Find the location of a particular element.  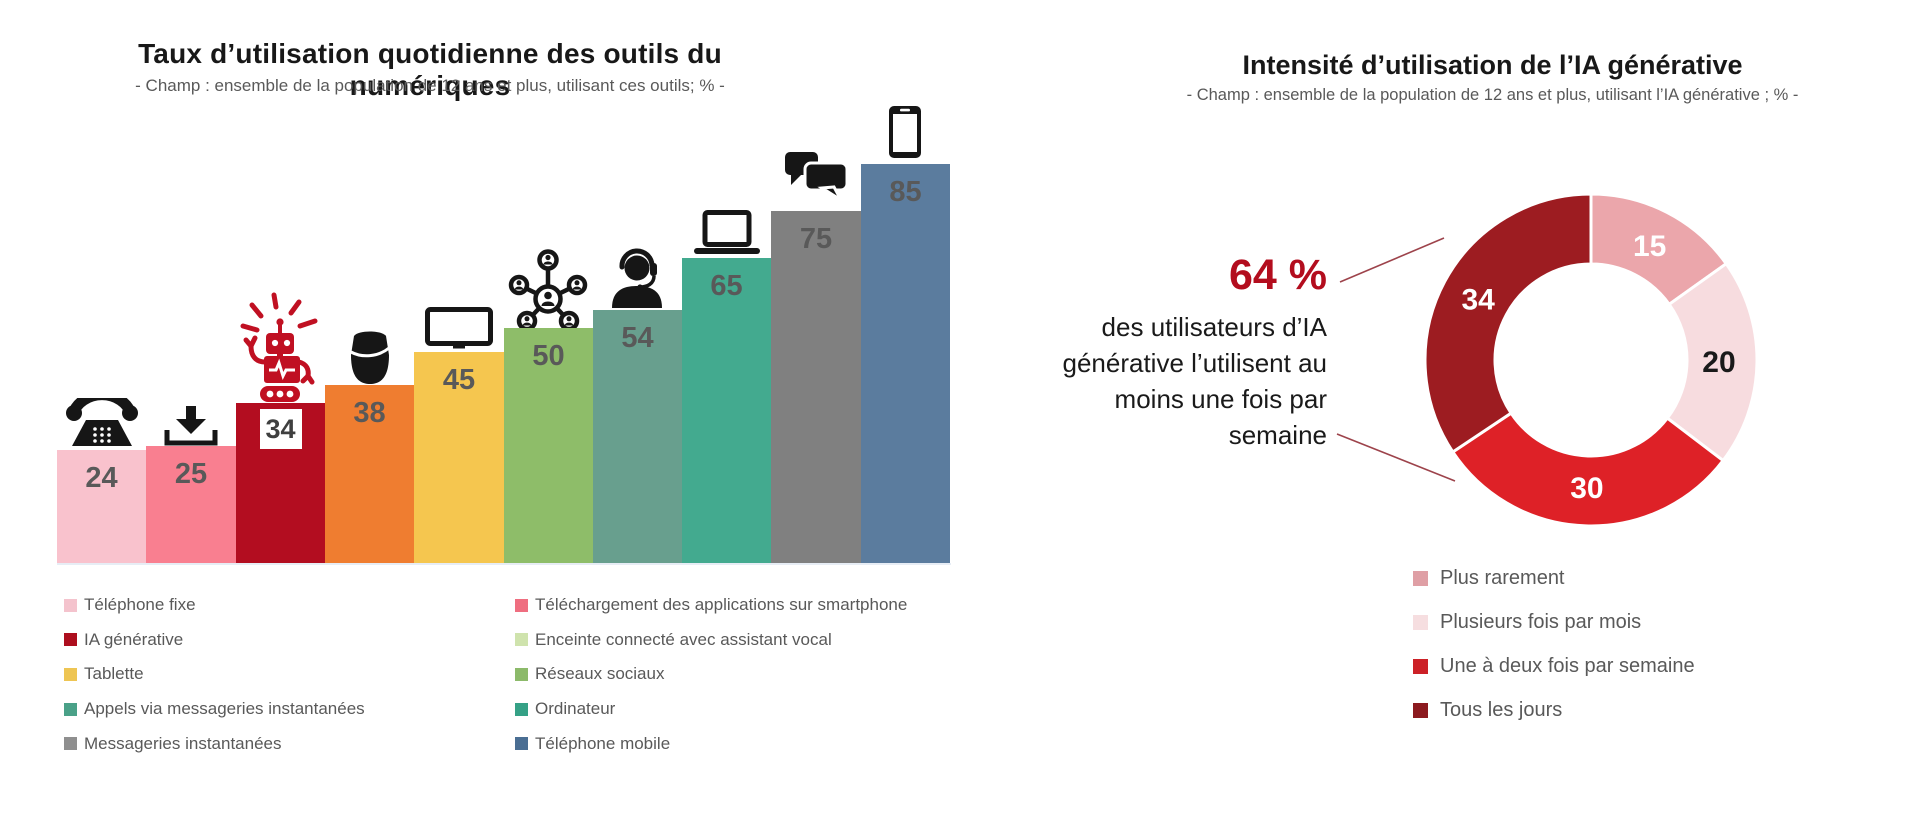

legend-item: Téléphone fixe is located at coordinates (214, 605).